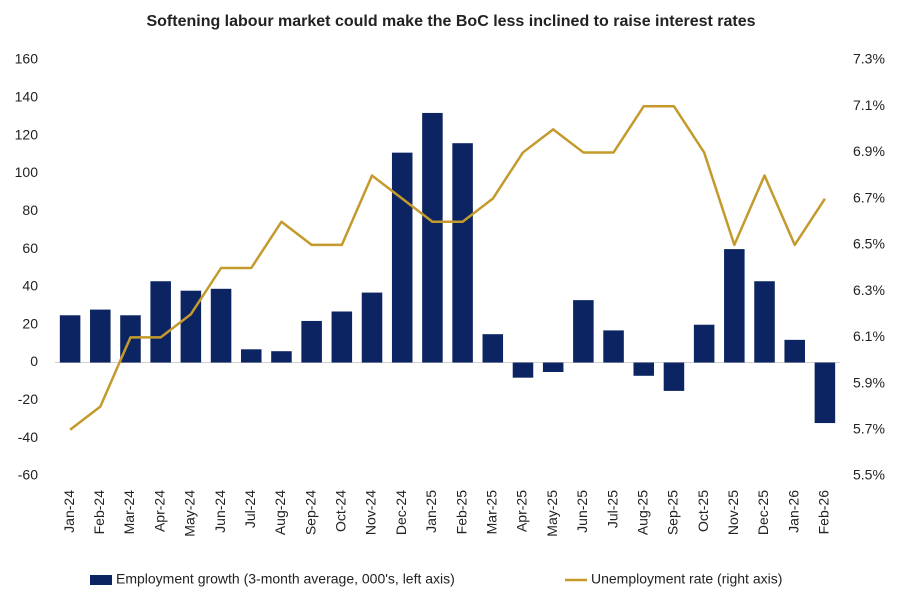  Describe the element at coordinates (869, 290) in the screenshot. I see `y2-tick-label: 6.3%` at that location.